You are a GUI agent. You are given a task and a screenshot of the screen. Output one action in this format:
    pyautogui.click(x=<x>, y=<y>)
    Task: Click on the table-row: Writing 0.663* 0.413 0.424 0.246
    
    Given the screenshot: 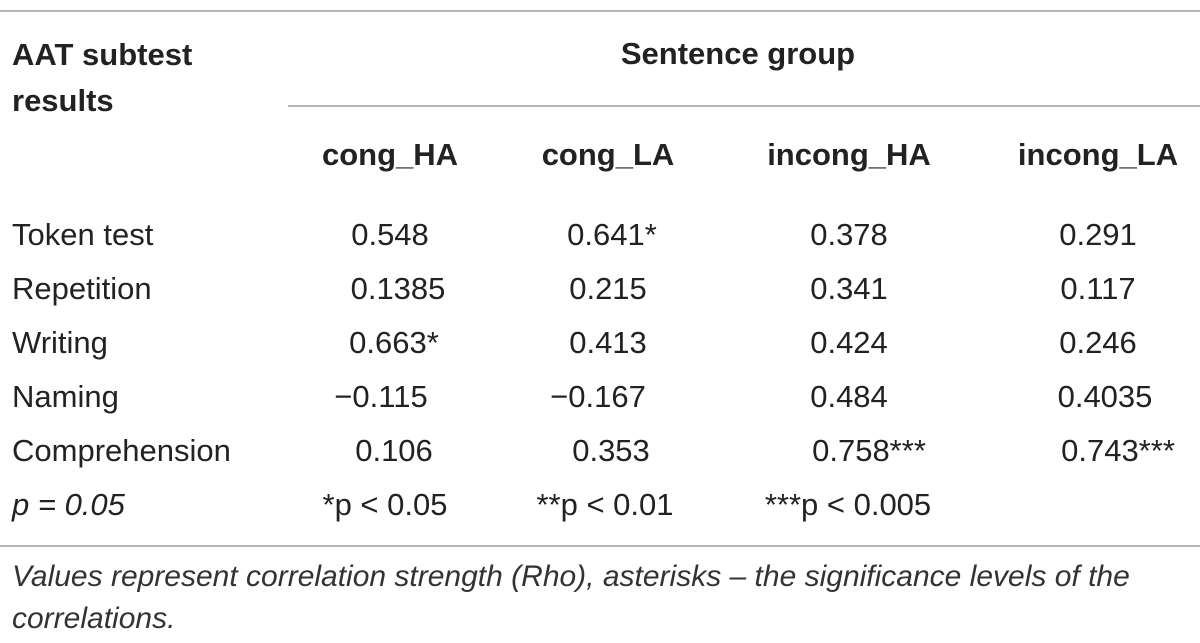 What is the action you would take?
    pyautogui.click(x=600, y=343)
    